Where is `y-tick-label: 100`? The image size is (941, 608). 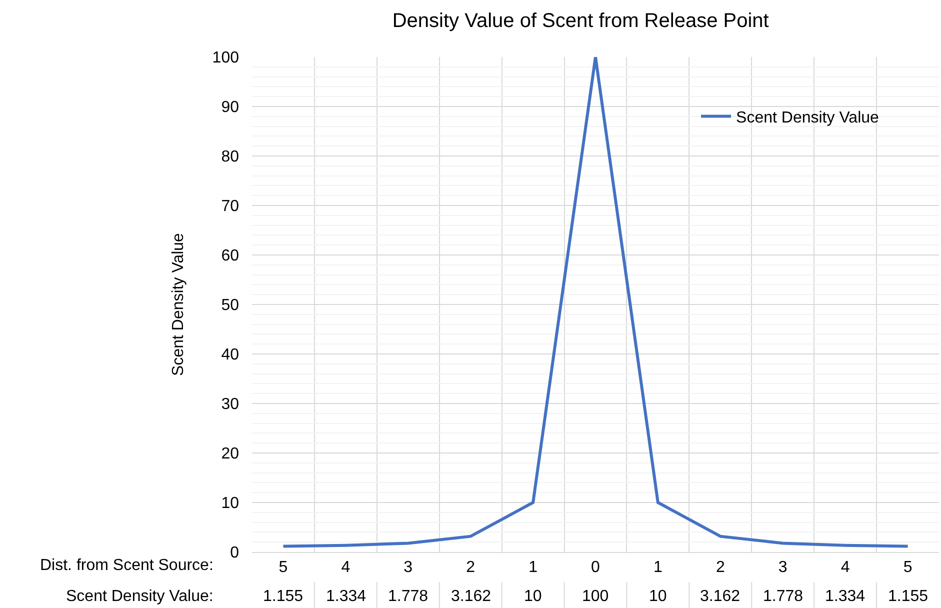
y-tick-label: 100 is located at coordinates (226, 58).